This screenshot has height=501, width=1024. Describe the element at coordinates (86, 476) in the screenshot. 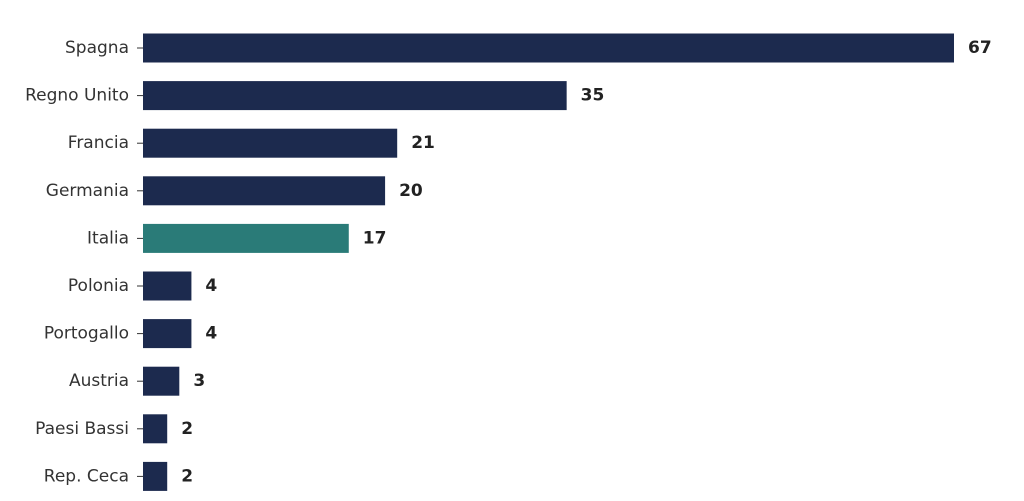

I see `y-tick-label: Rep. Ceca` at that location.